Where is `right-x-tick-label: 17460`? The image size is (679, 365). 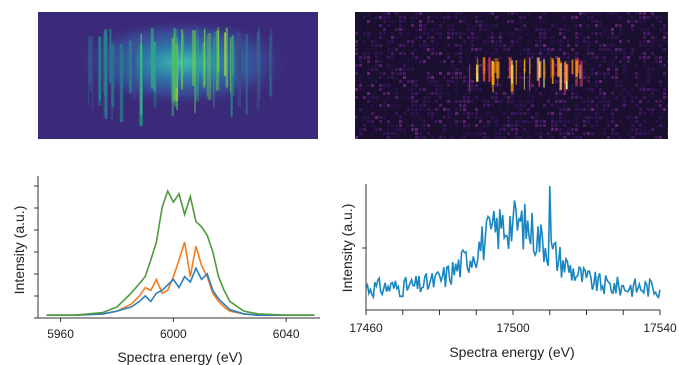
right-x-tick-label: 17460 is located at coordinates (366, 328).